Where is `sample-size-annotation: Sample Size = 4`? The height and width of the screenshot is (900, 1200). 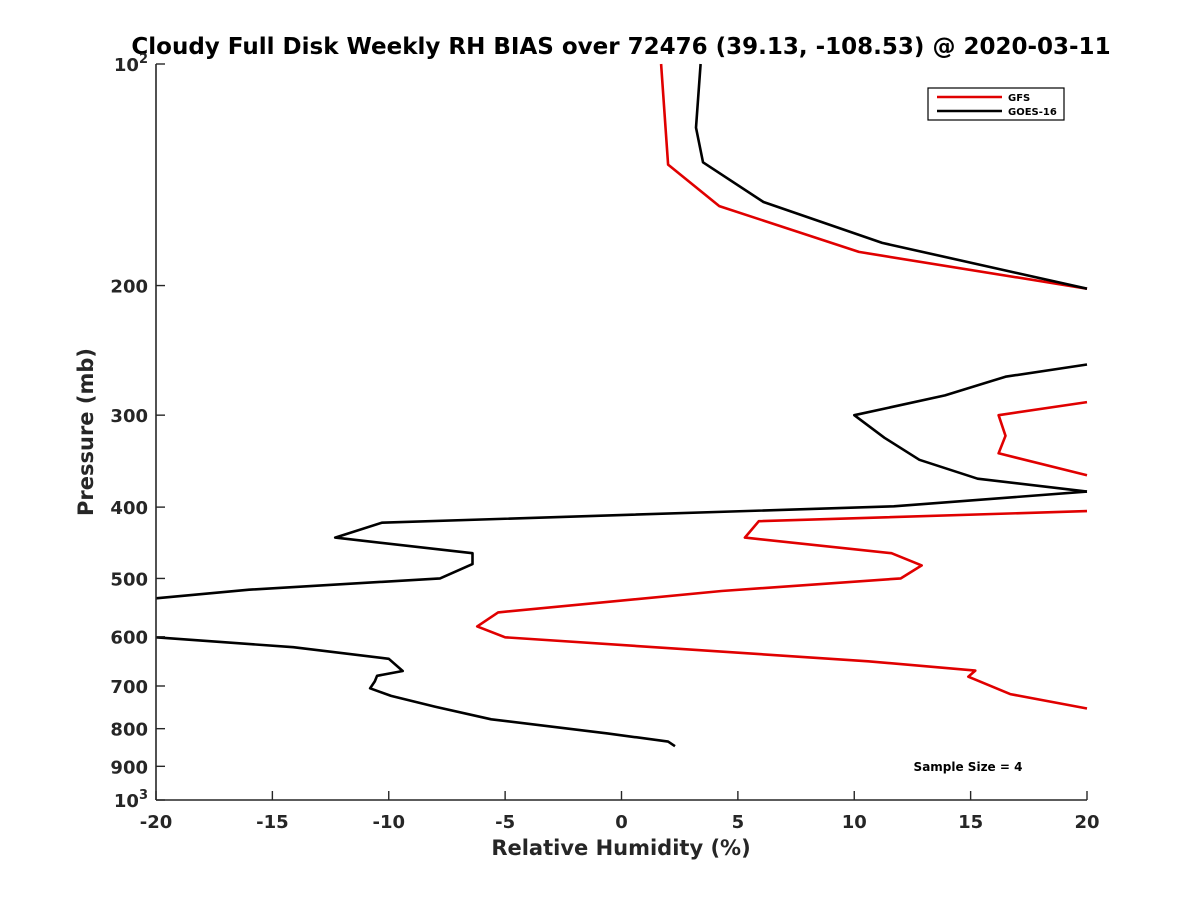 sample-size-annotation: Sample Size = 4 is located at coordinates (968, 767).